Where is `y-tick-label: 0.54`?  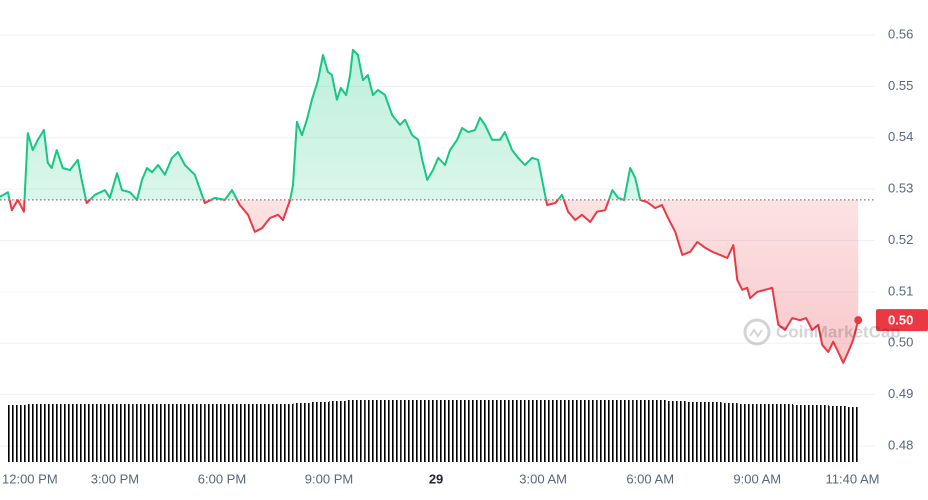
y-tick-label: 0.54 is located at coordinates (900, 136).